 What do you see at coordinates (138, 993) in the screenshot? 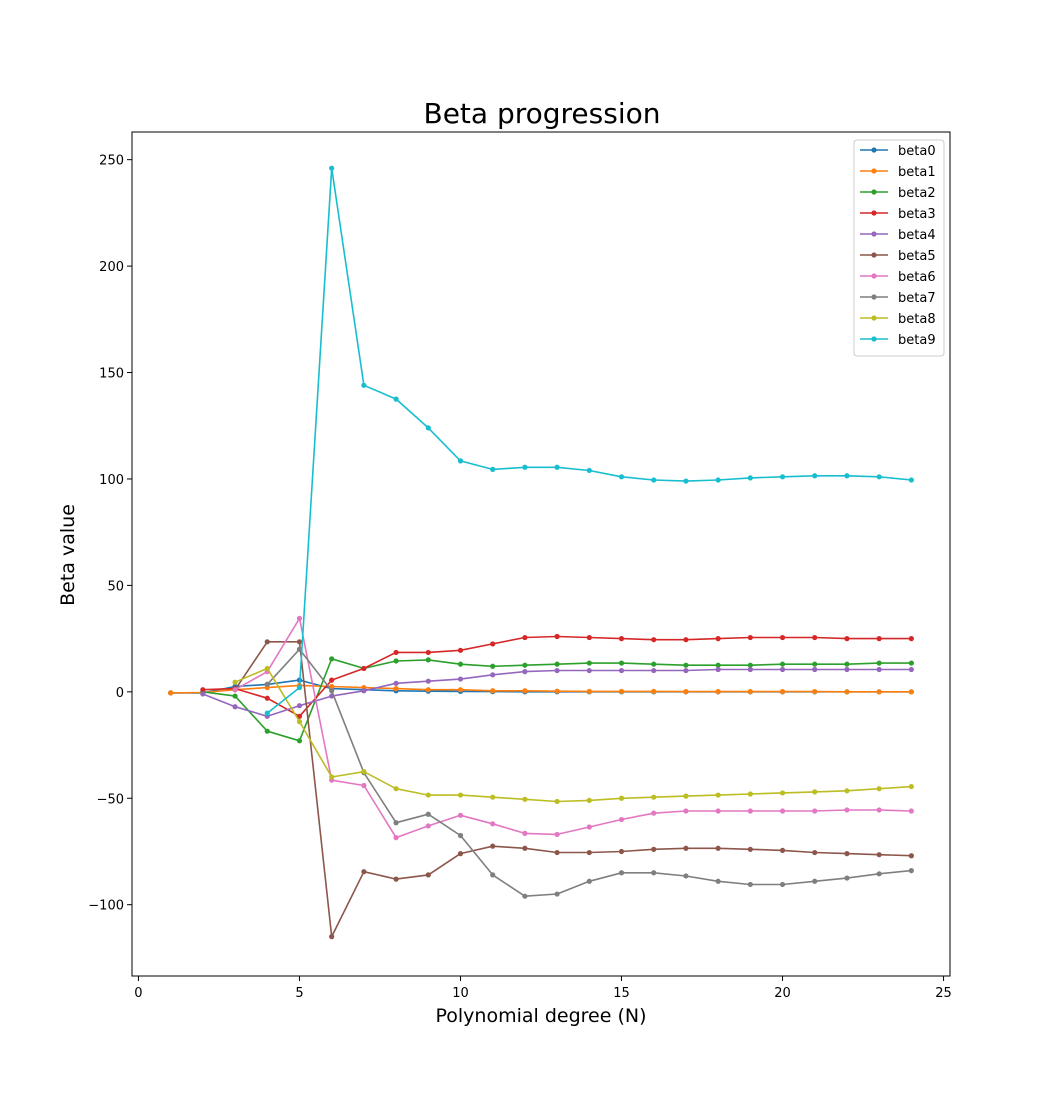
I see `x-tick-label: 0` at bounding box center [138, 993].